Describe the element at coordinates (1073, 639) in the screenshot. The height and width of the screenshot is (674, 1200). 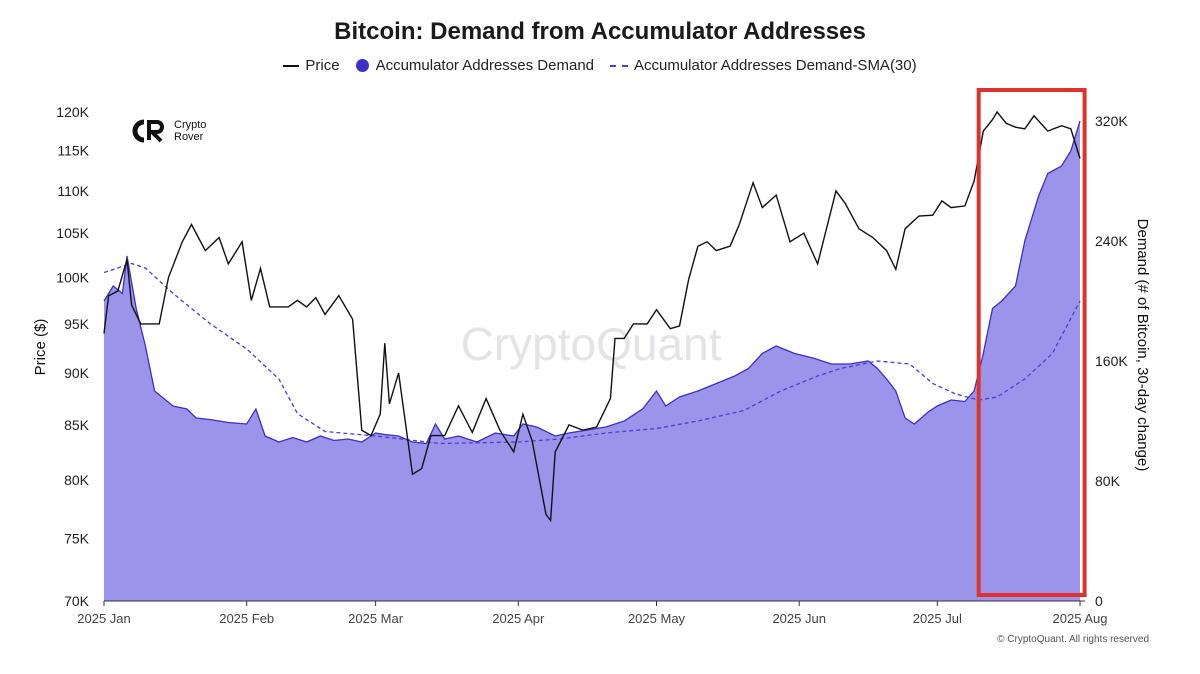
I see `copyright-notice: © CryptoQuant. All rights reserved` at that location.